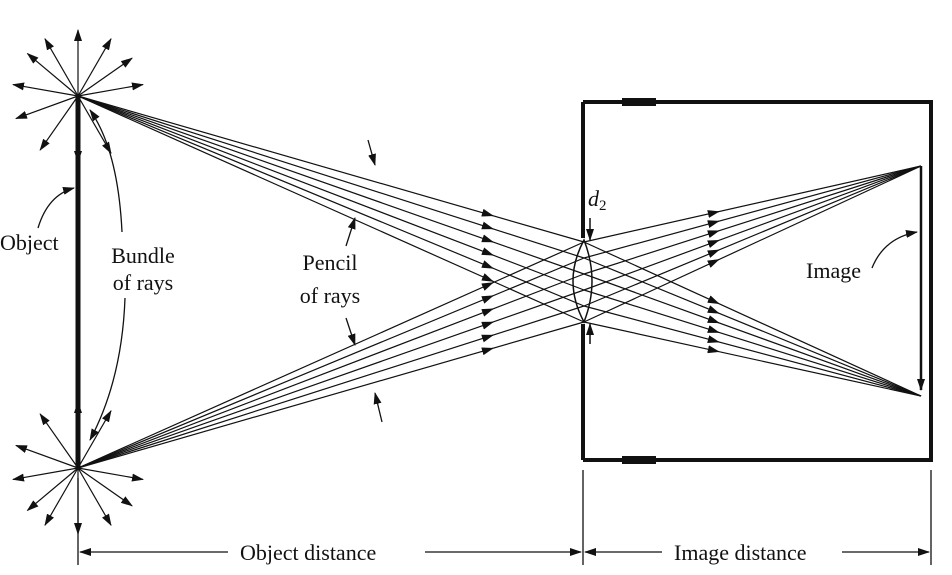 Image resolution: width=952 pixels, height=575 pixels. What do you see at coordinates (106, 171) in the screenshot?
I see `bundle-callout-upper` at bounding box center [106, 171].